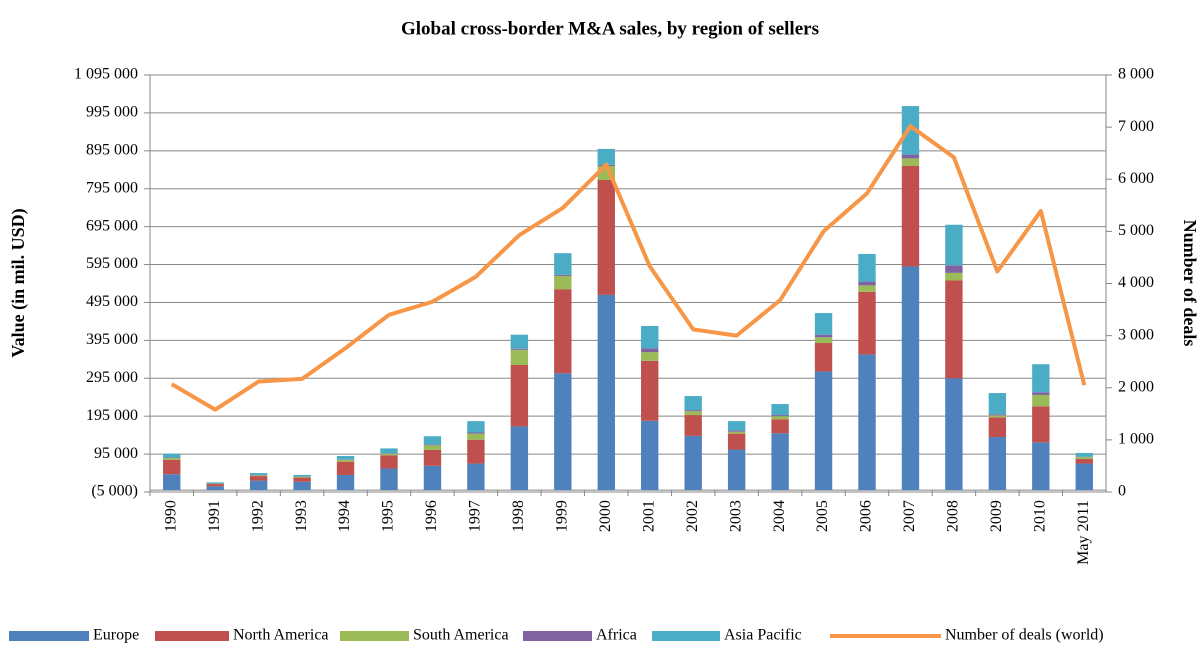  I want to click on y-tick-label: 95 000, so click(116, 453).